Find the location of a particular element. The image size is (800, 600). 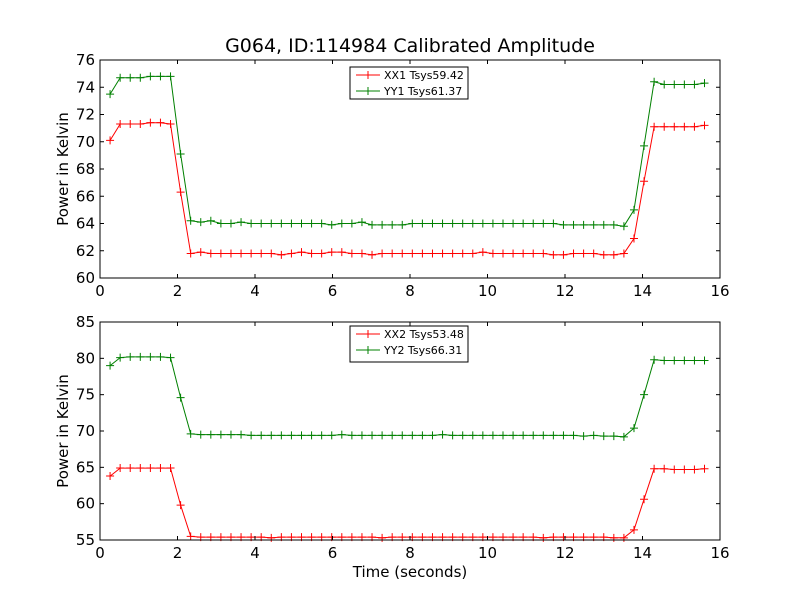

y-tick-label: 62 is located at coordinates (85, 251).